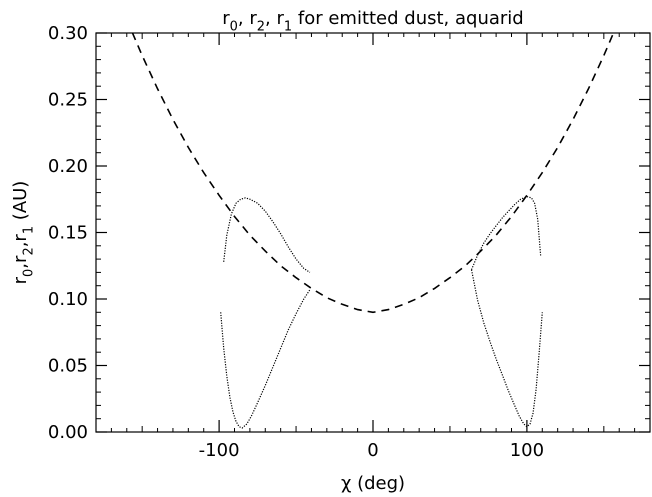 The width and height of the screenshot is (652, 497). I want to click on x-axis-label: χ (deg), so click(373, 483).